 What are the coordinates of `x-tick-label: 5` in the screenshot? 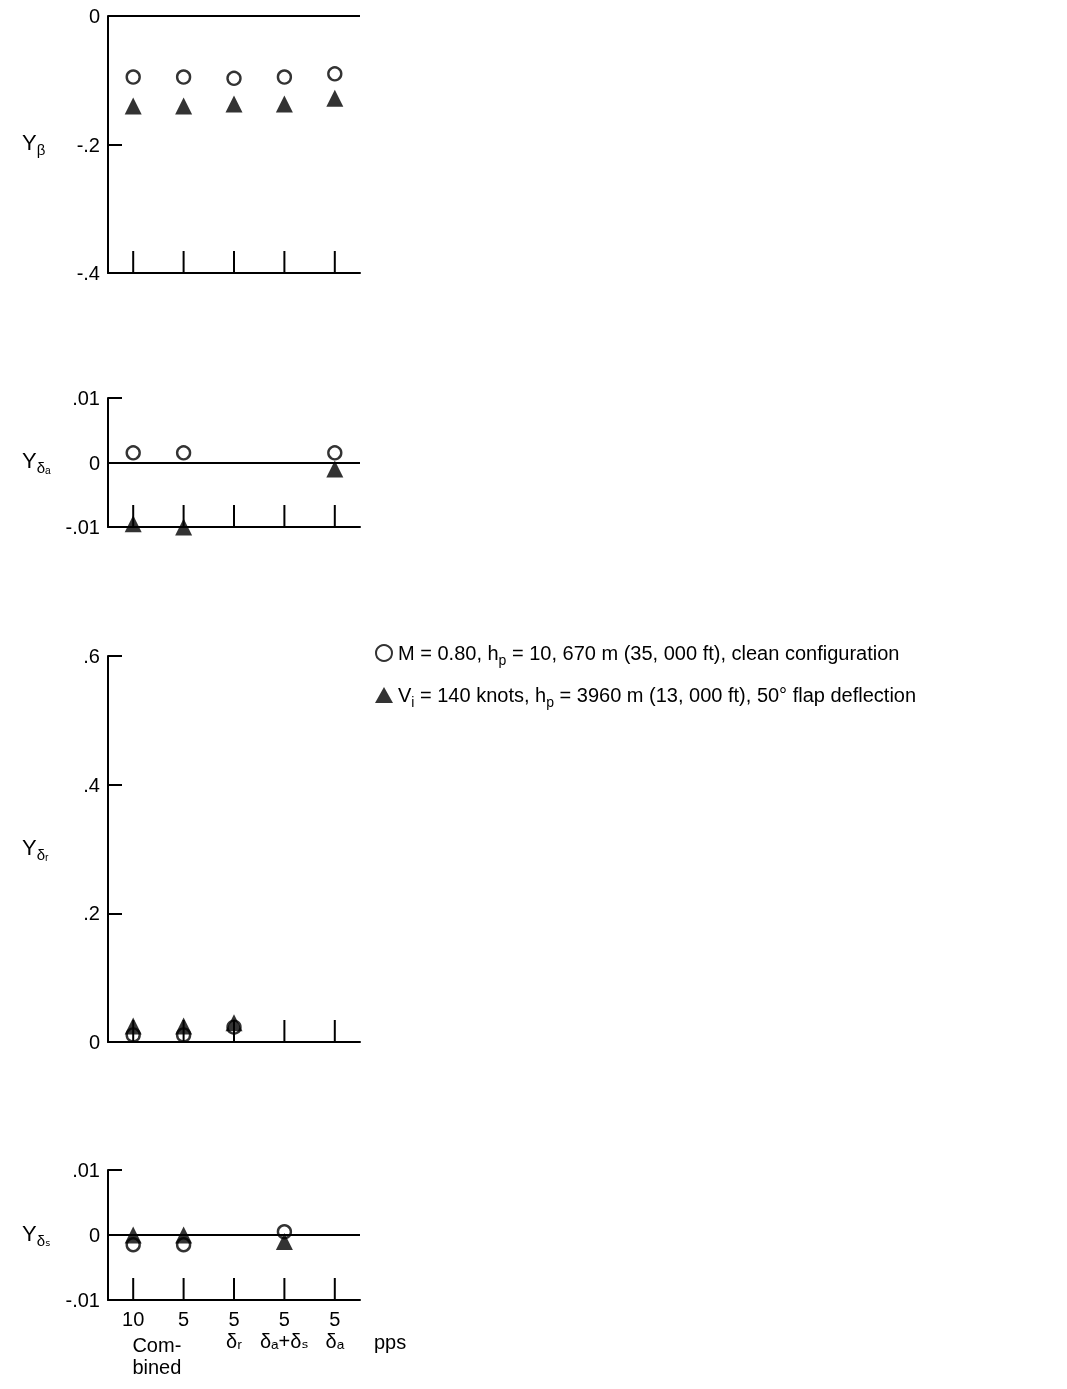 It's located at (184, 1319).